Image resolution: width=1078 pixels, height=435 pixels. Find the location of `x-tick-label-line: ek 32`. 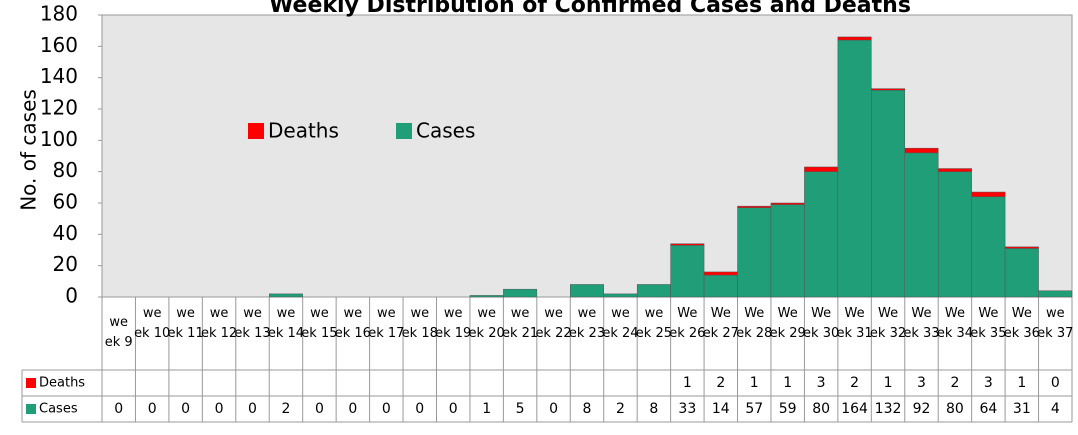

x-tick-label-line: ek 32 is located at coordinates (888, 333).